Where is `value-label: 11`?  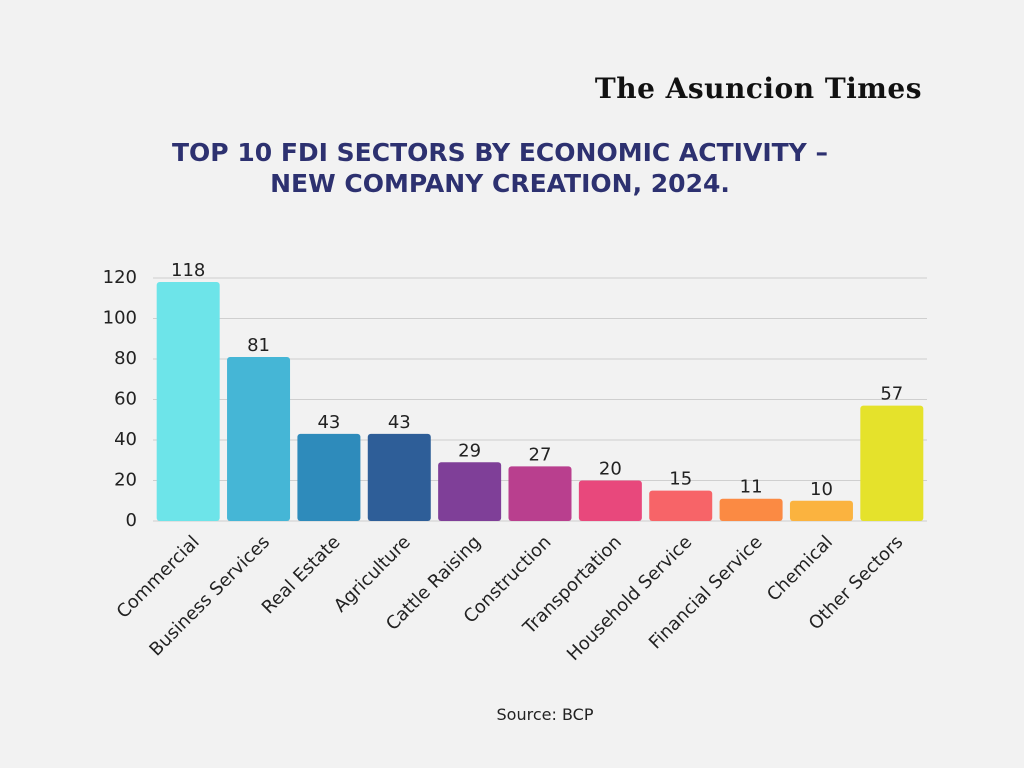
value-label: 11 is located at coordinates (751, 487).